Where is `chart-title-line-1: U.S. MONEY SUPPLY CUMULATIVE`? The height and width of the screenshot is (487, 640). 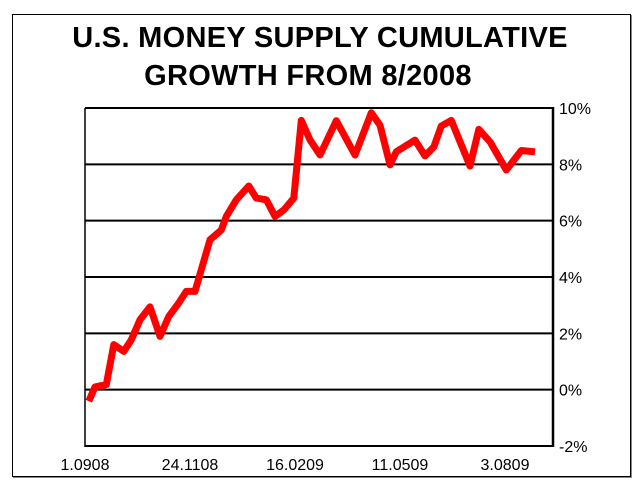 chart-title-line-1: U.S. MONEY SUPPLY CUMULATIVE is located at coordinates (320, 38).